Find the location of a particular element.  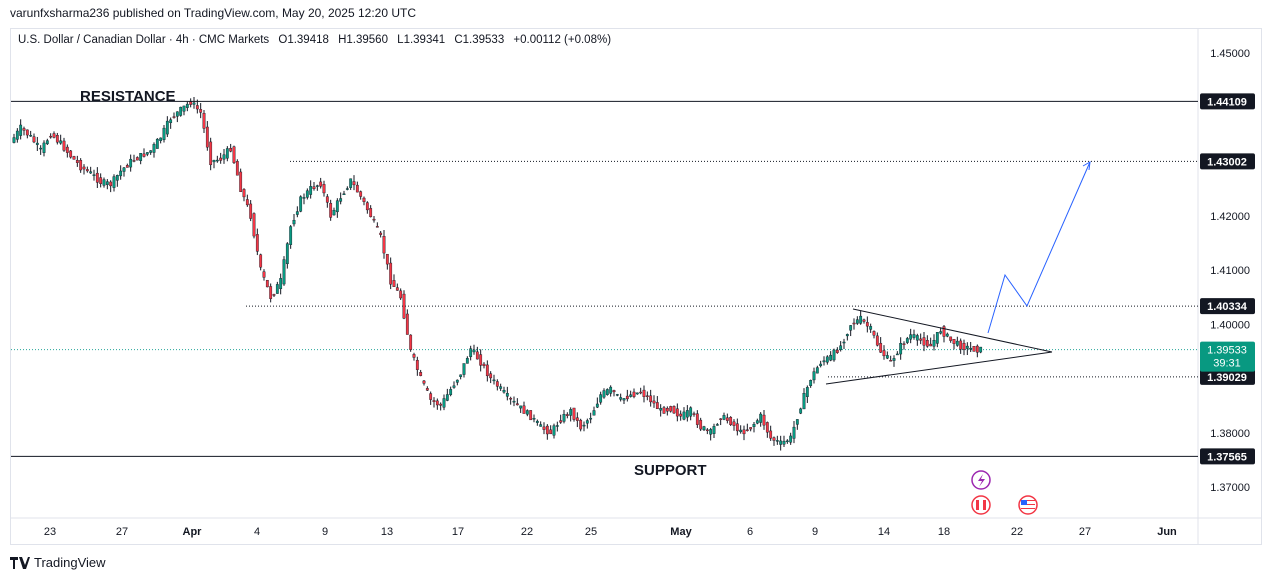

ohlc-open: O1.39418 is located at coordinates (303, 40).